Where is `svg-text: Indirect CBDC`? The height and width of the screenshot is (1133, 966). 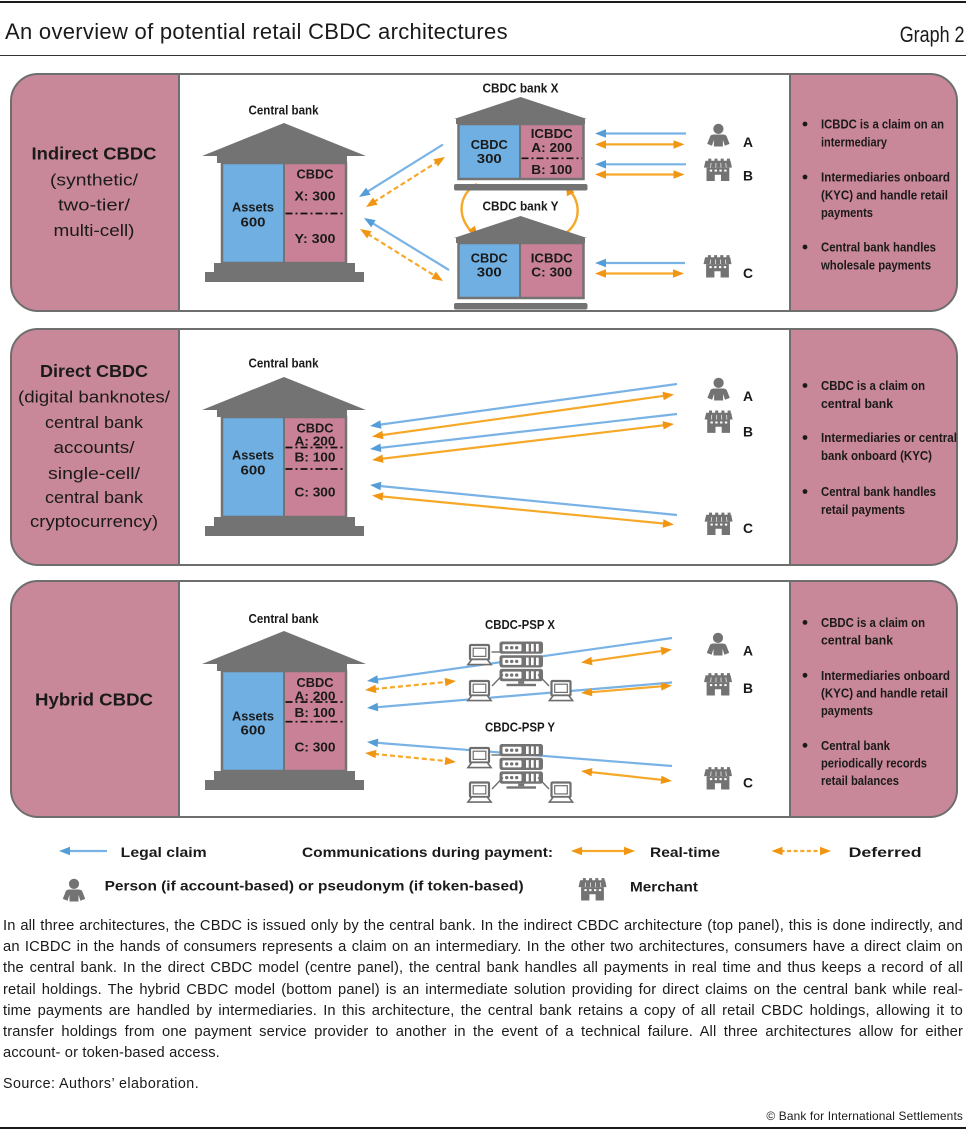
svg-text: Indirect CBDC is located at coordinates (94, 153).